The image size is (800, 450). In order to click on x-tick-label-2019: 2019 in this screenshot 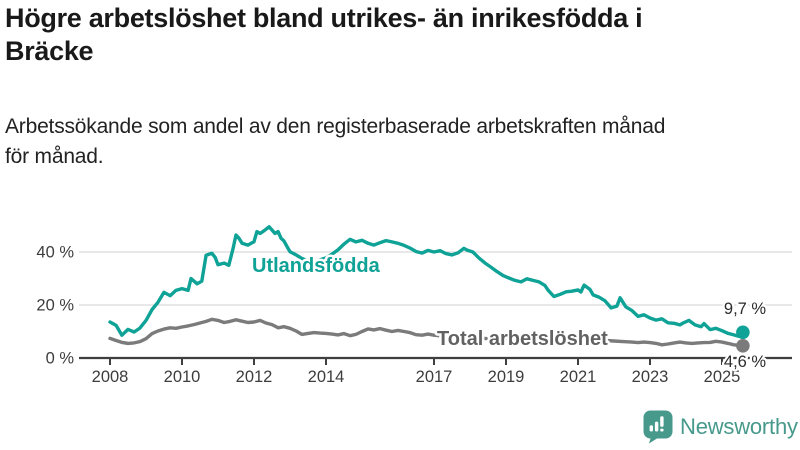, I will do `click(506, 377)`.